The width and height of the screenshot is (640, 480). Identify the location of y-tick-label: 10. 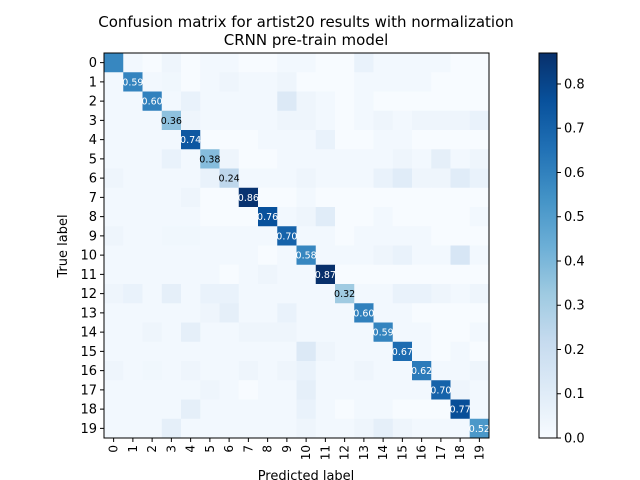
(88, 256).